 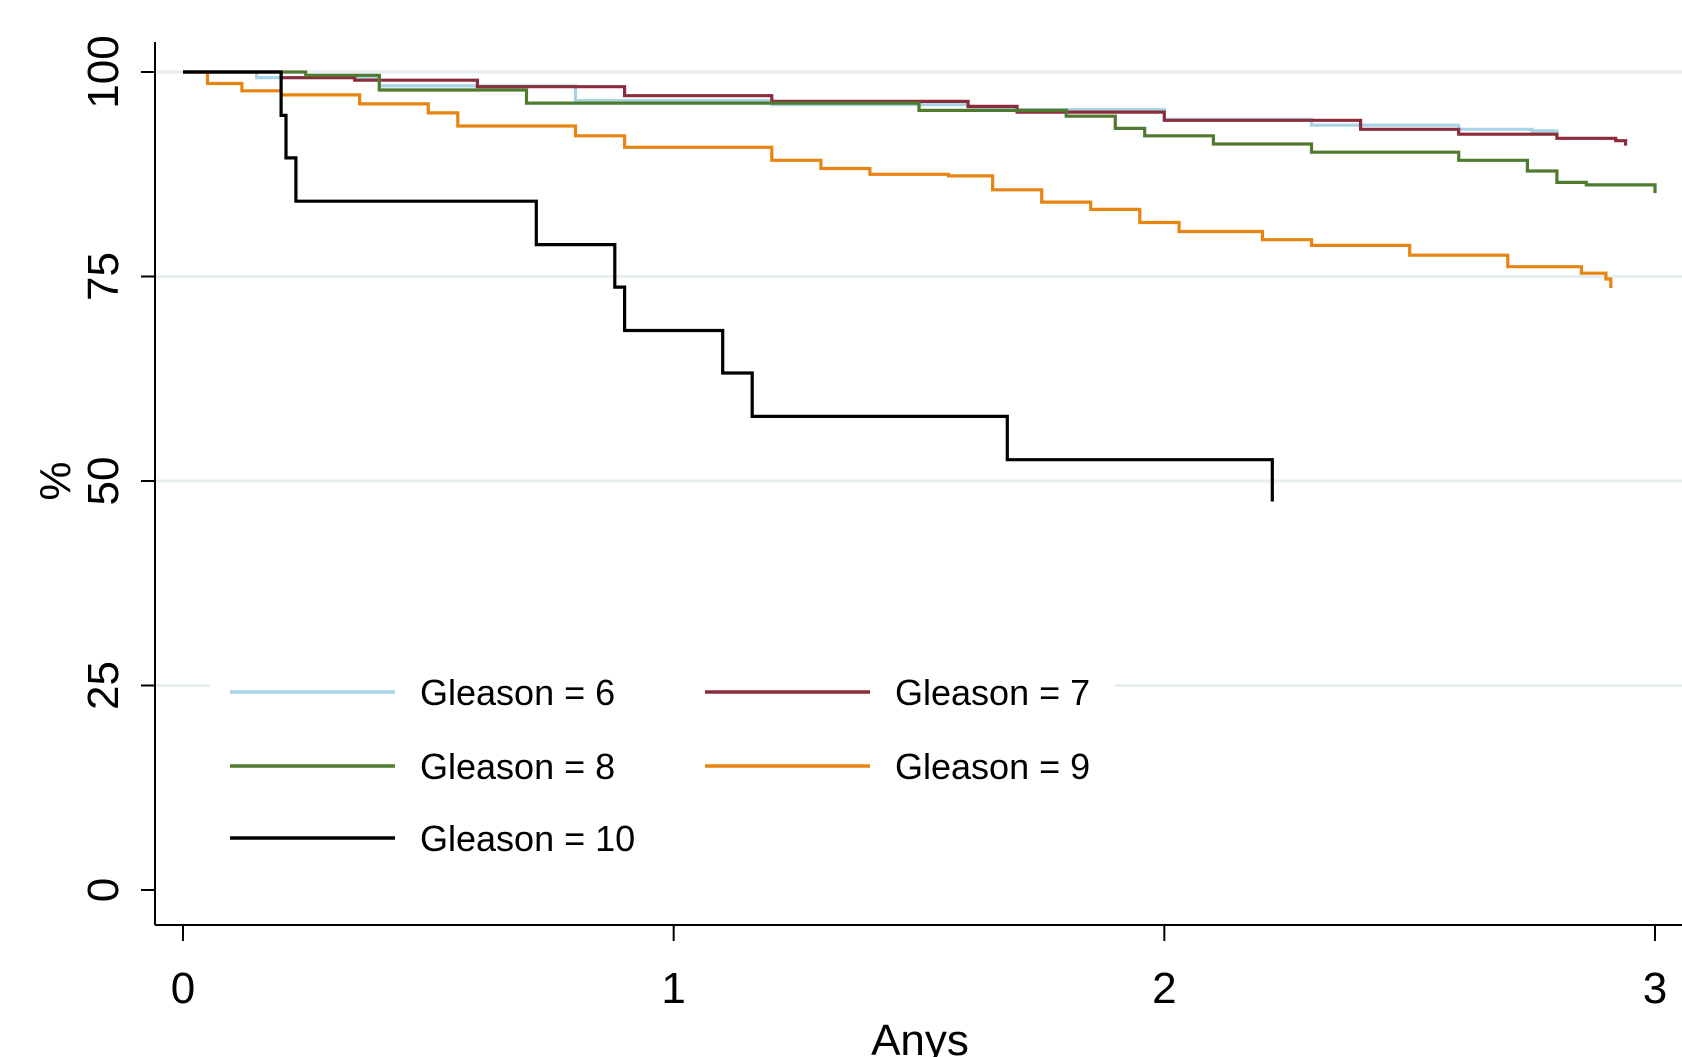 I want to click on x-tick-label: 0, so click(x=183, y=988).